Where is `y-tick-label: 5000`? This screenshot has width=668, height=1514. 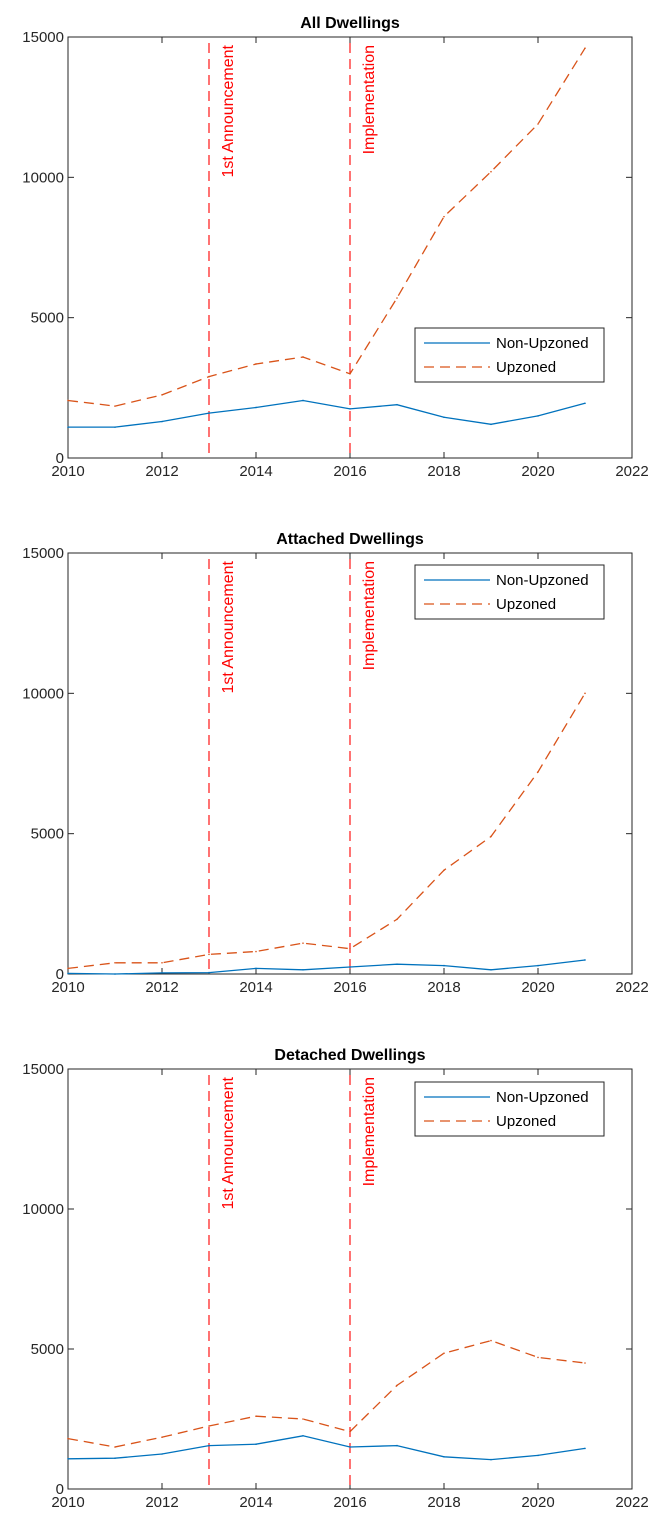 y-tick-label: 5000 is located at coordinates (47, 318).